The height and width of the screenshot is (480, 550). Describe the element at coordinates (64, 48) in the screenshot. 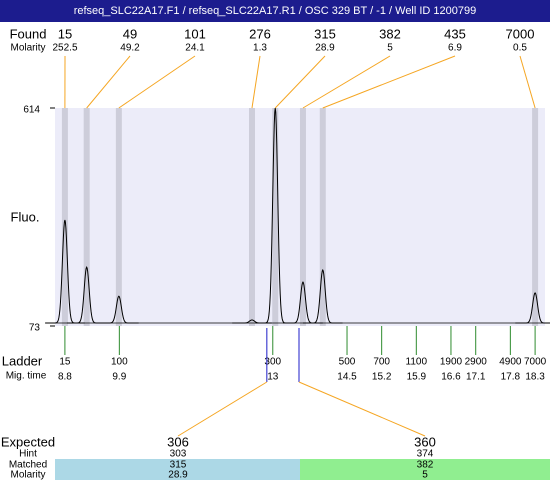

I see `found-molarity: 252.5` at that location.